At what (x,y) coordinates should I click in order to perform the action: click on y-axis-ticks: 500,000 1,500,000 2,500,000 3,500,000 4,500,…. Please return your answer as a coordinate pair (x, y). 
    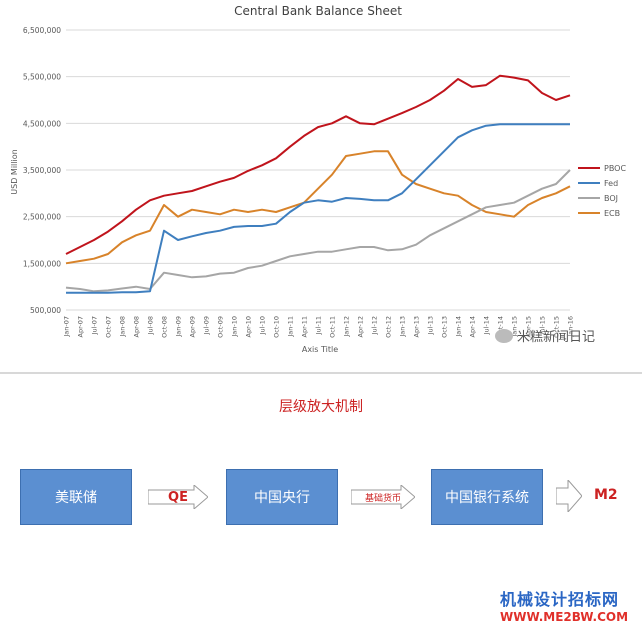
    Looking at the image, I should click on (42, 170).